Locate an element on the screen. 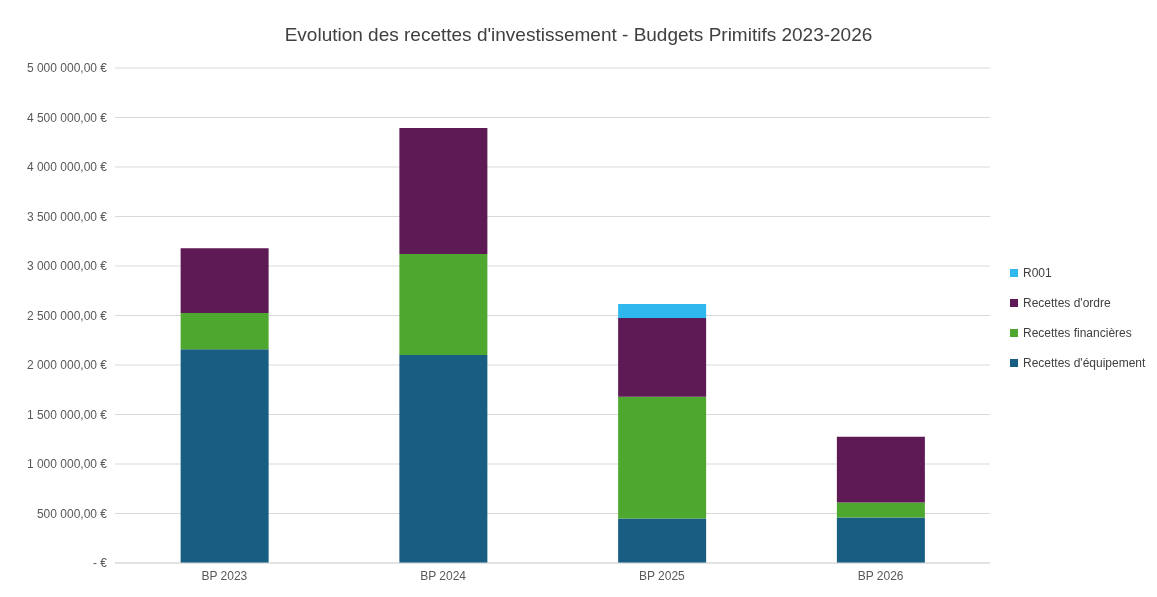 Image resolution: width=1157 pixels, height=597 pixels. y-tick-label: 4 500 000,00 € is located at coordinates (67, 117).